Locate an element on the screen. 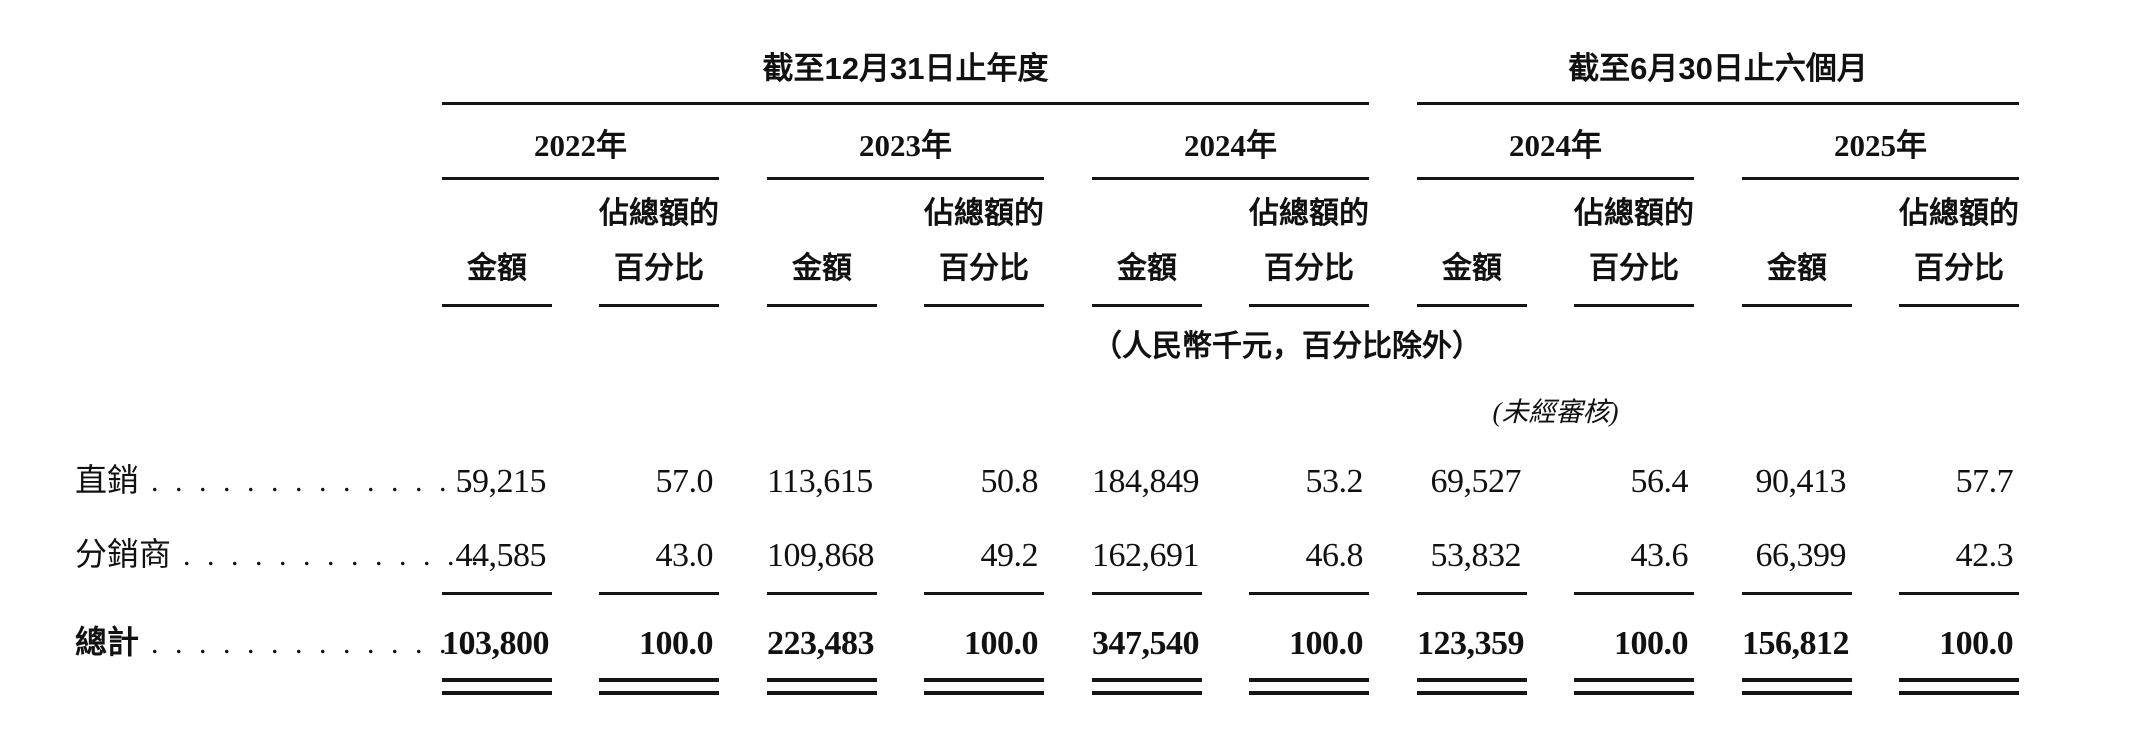 Image resolution: width=2138 pixels, height=756 pixels. cell-value: 156,812 is located at coordinates (1796, 643).